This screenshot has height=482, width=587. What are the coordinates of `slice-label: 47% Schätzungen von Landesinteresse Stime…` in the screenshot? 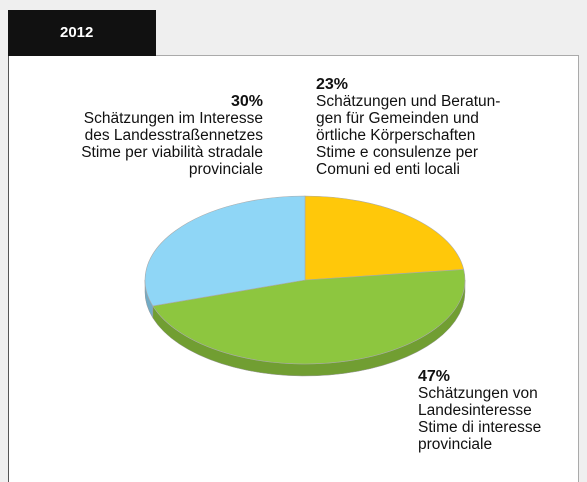 It's located at (479, 410).